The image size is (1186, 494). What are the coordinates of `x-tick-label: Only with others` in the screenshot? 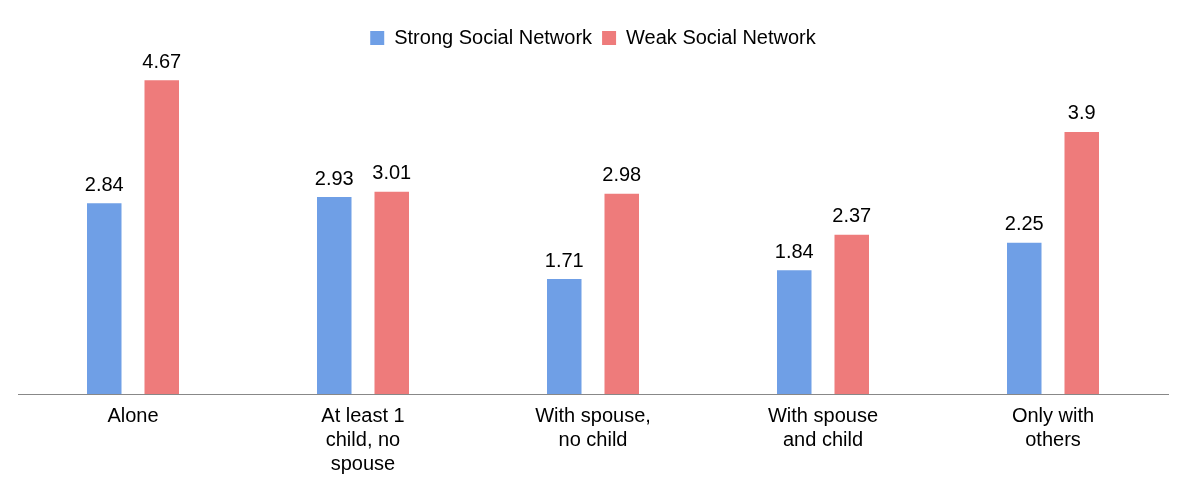 It's located at (1053, 426).